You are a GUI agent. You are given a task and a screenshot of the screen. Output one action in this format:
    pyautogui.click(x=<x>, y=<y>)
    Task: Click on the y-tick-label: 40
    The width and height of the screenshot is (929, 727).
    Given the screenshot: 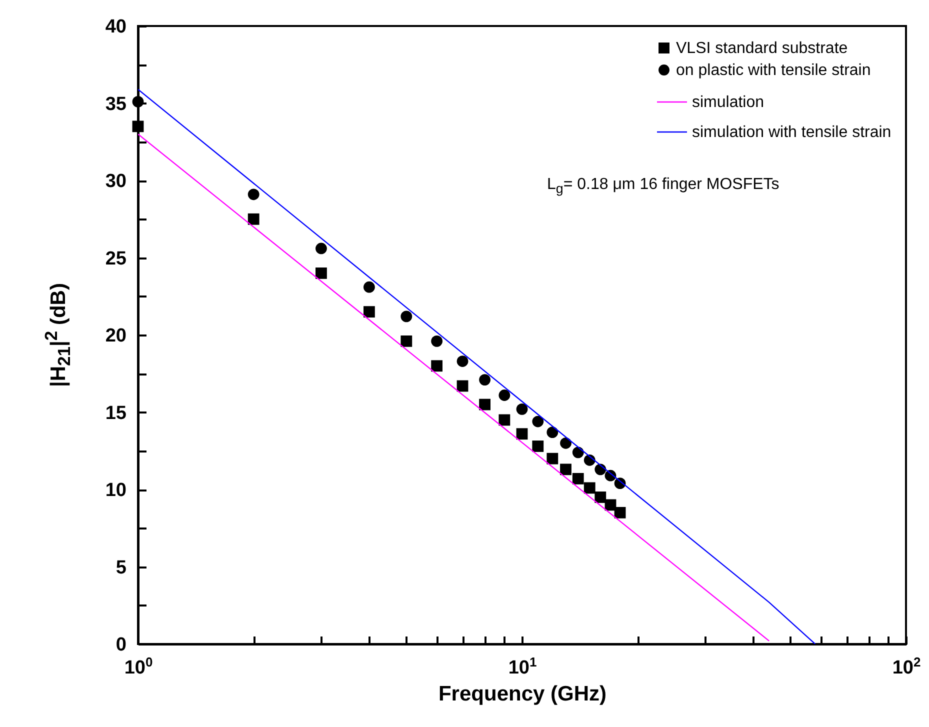 What is the action you would take?
    pyautogui.click(x=115, y=27)
    